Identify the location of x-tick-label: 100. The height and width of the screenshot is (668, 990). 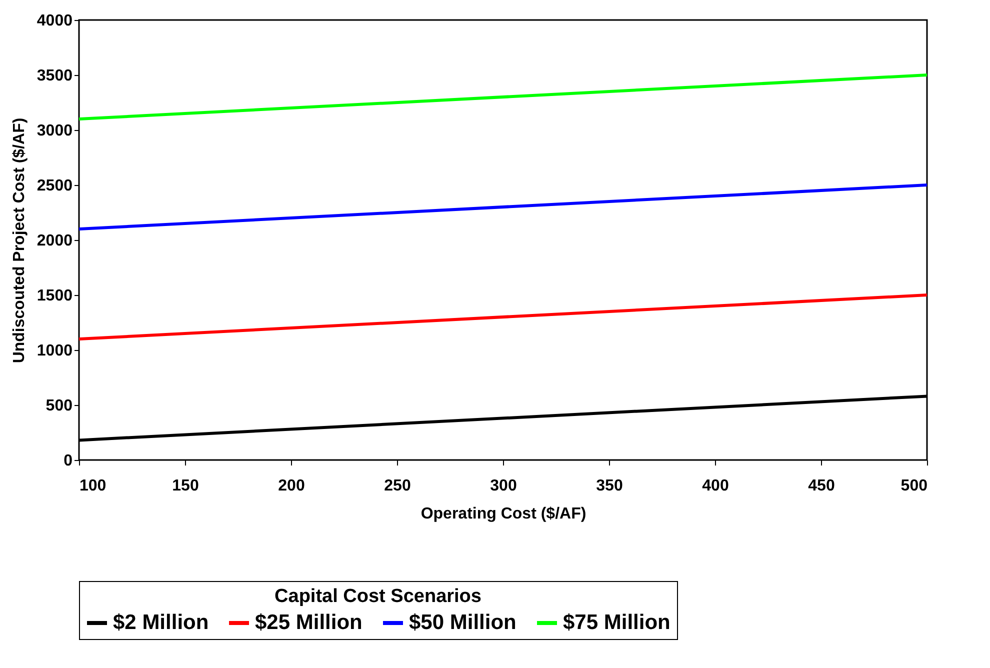
(93, 486).